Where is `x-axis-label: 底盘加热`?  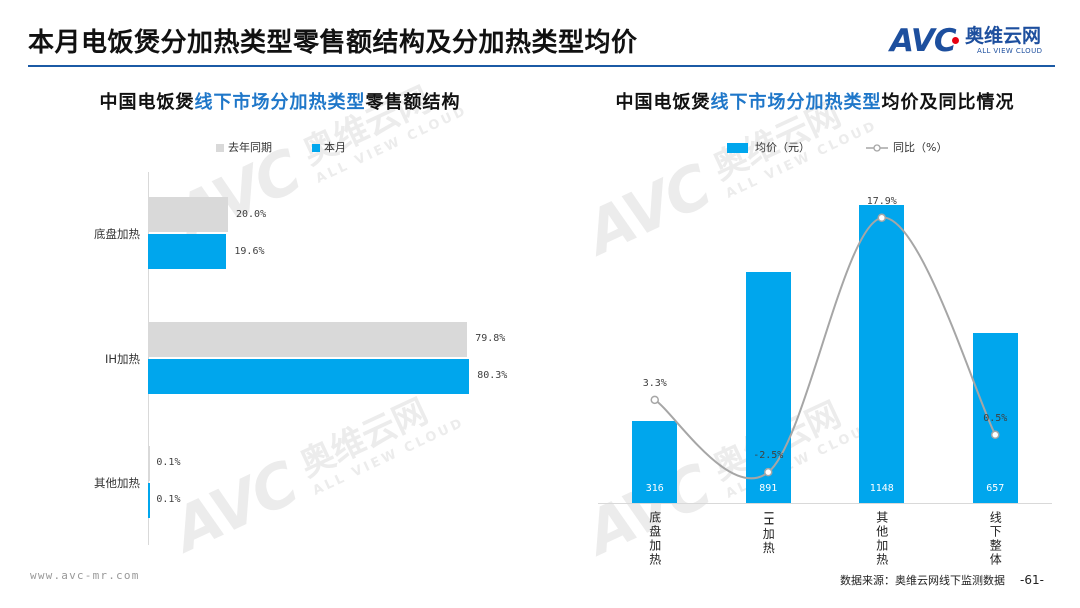
x-axis-label: 底盘加热 is located at coordinates (654, 539).